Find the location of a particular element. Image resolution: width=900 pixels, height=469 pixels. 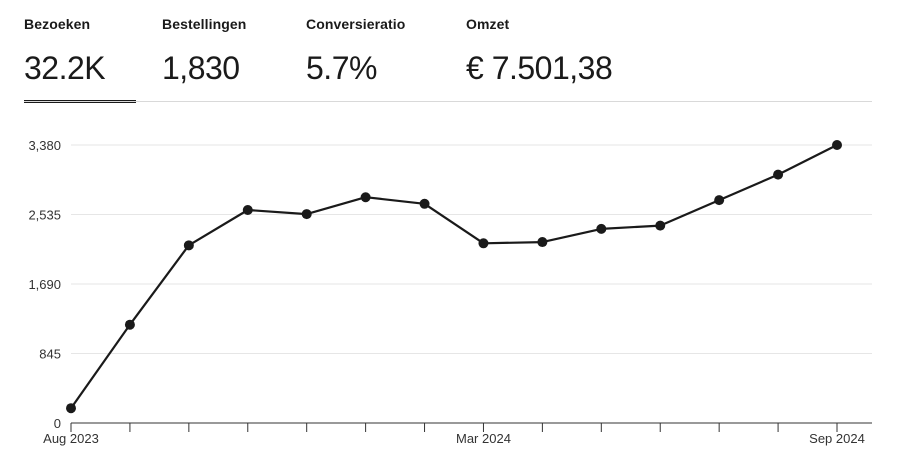

y-tick-label: 1,690 is located at coordinates (44, 284).